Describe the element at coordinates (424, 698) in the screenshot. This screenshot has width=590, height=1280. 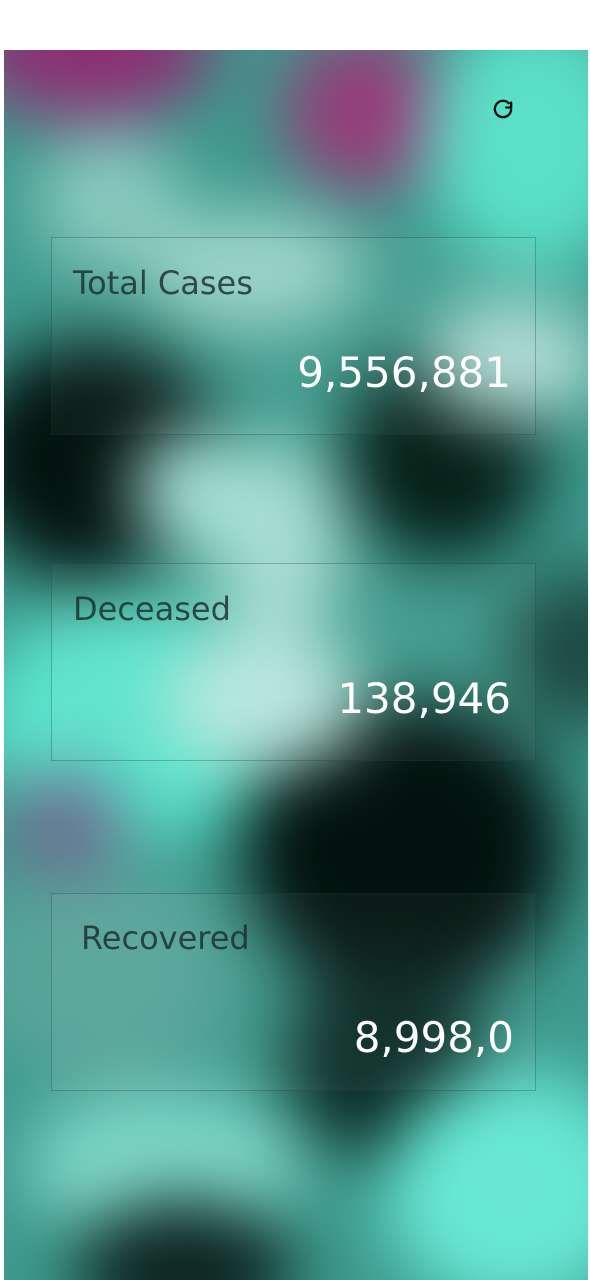
I see `deceased-value: 138,946` at that location.